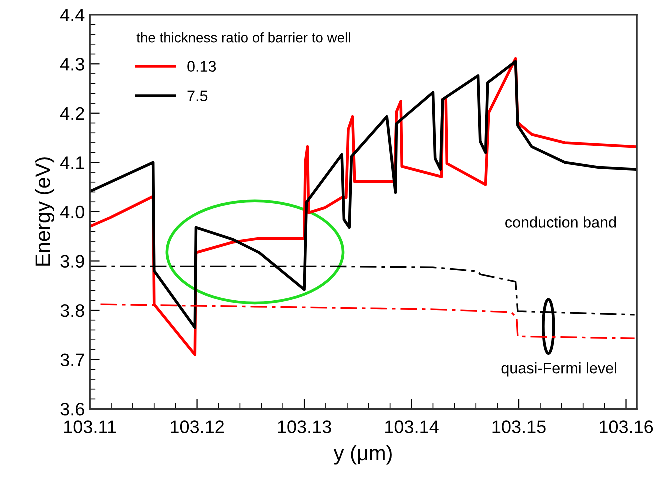 The image size is (667, 479). What do you see at coordinates (72, 360) in the screenshot?
I see `y-tick-label: 3.7` at bounding box center [72, 360].